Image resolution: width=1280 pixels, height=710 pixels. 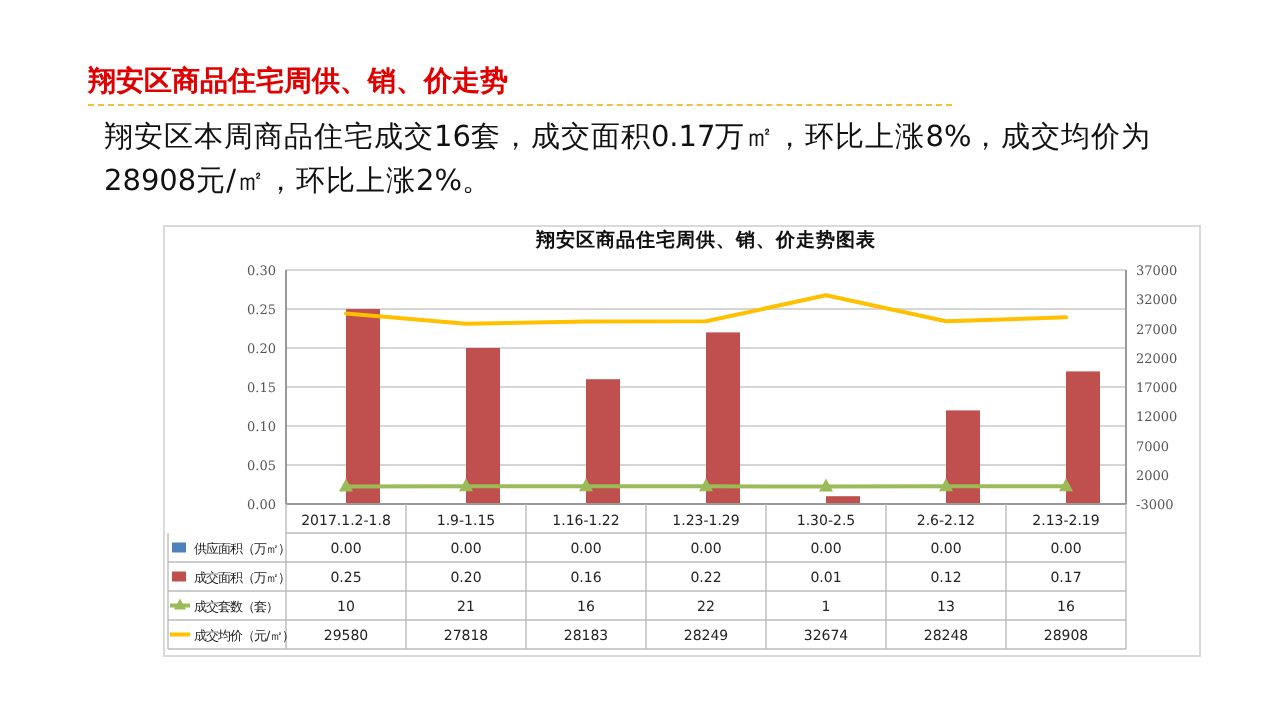 I want to click on chart-title: 翔安区商品住宅周供、销、价走势图表, so click(x=706, y=240).